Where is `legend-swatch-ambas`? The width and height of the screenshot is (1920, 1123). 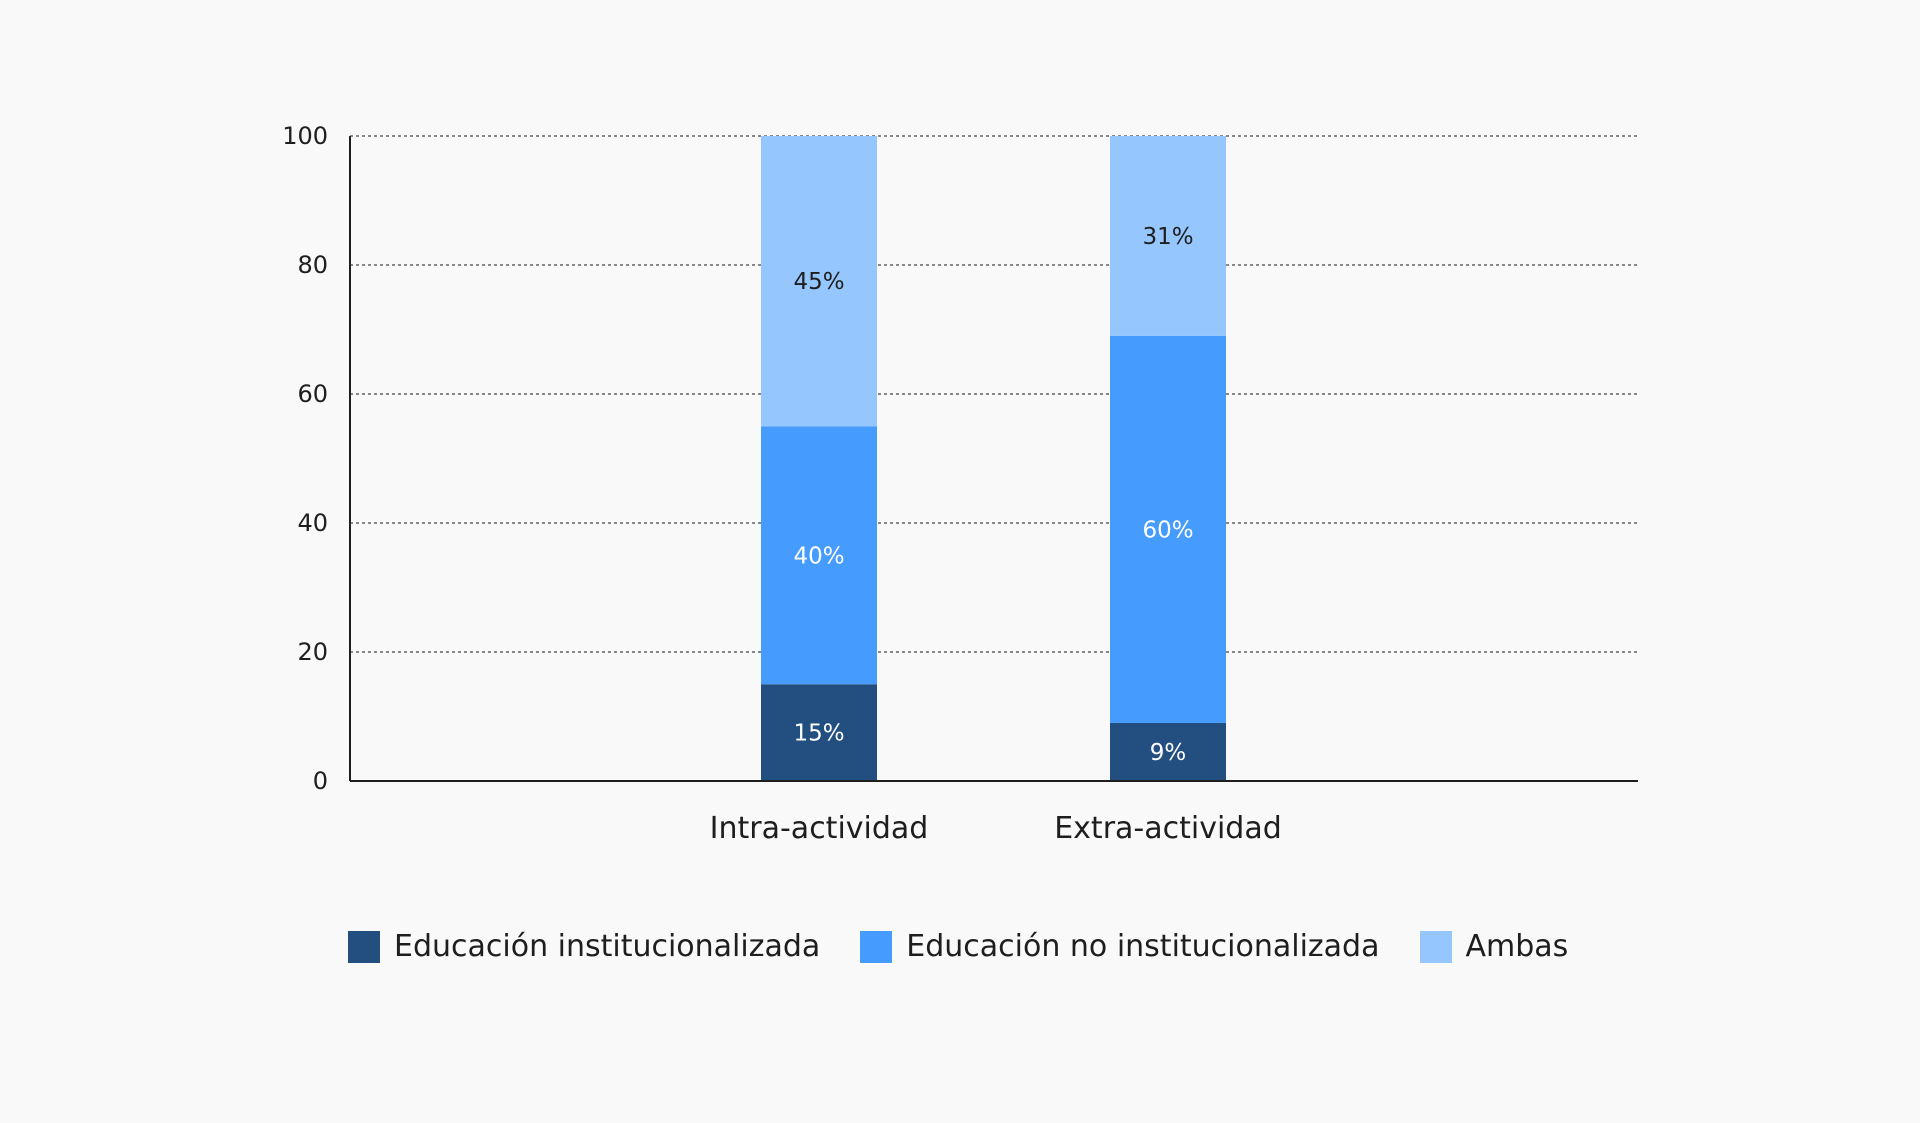
legend-swatch-ambas is located at coordinates (1435, 946).